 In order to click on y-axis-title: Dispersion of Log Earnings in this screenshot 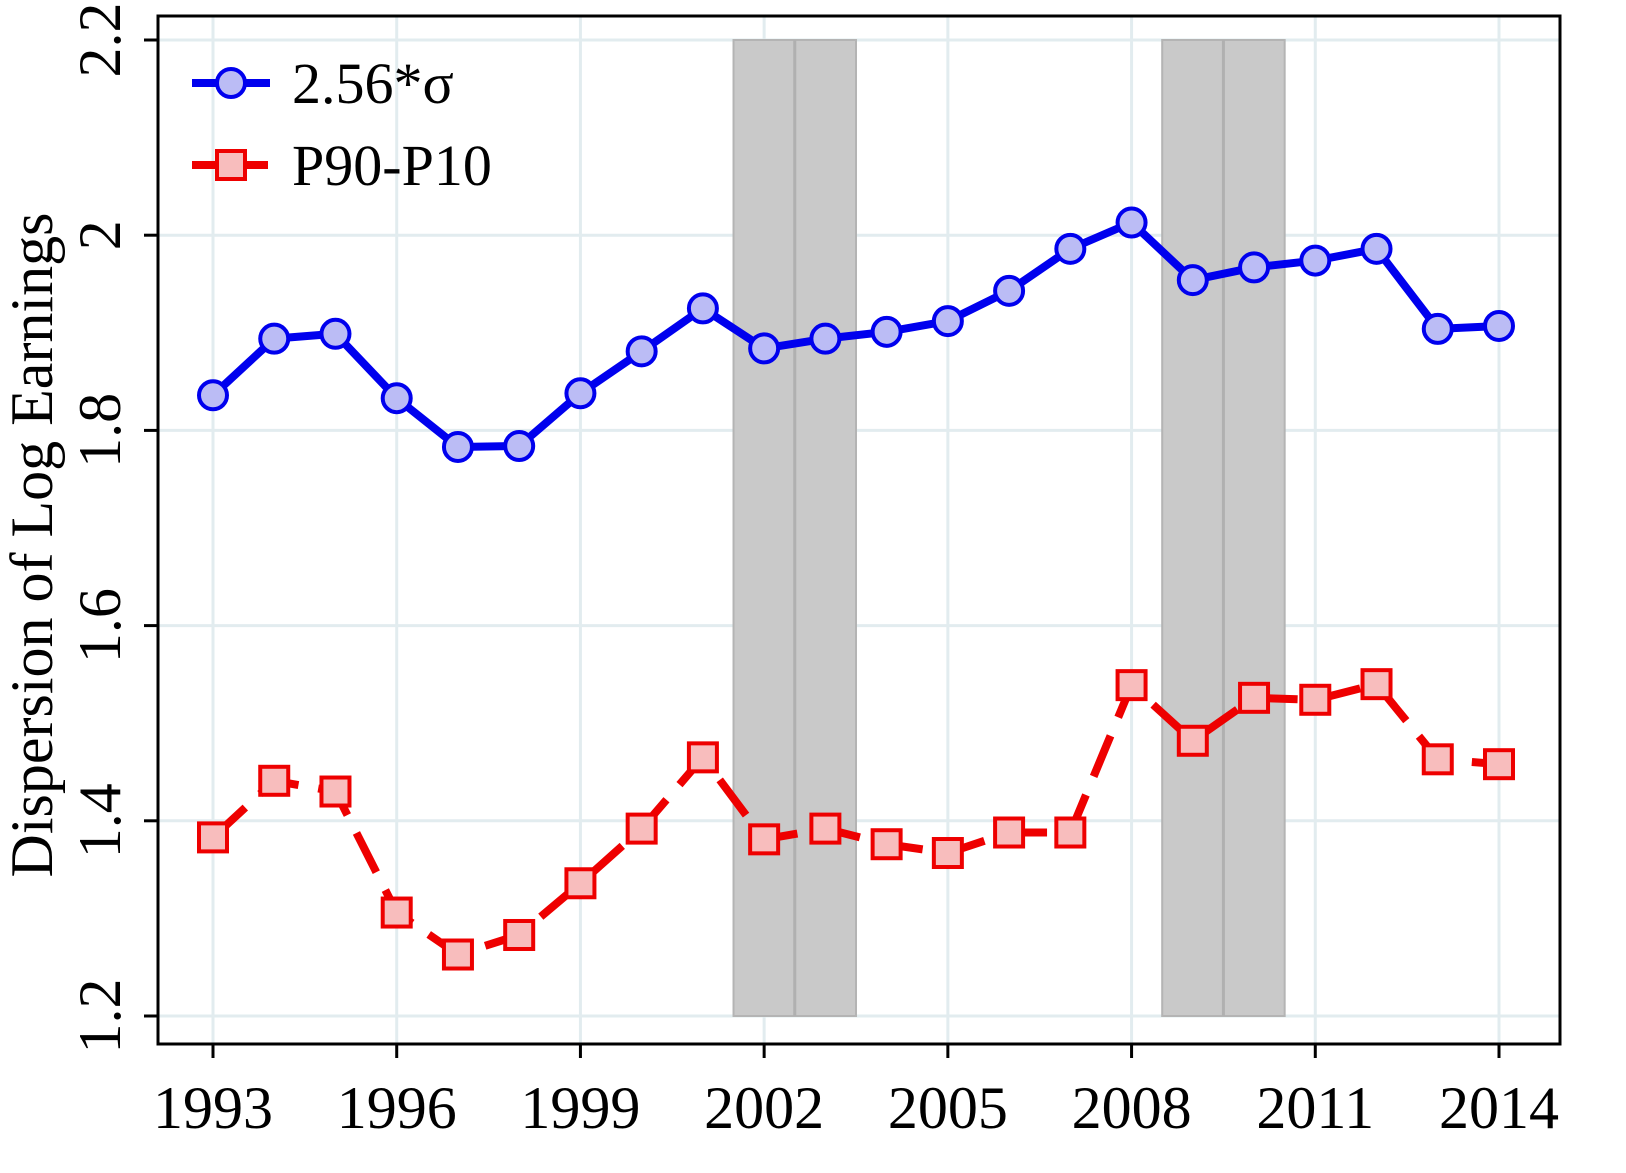, I will do `click(32, 545)`.